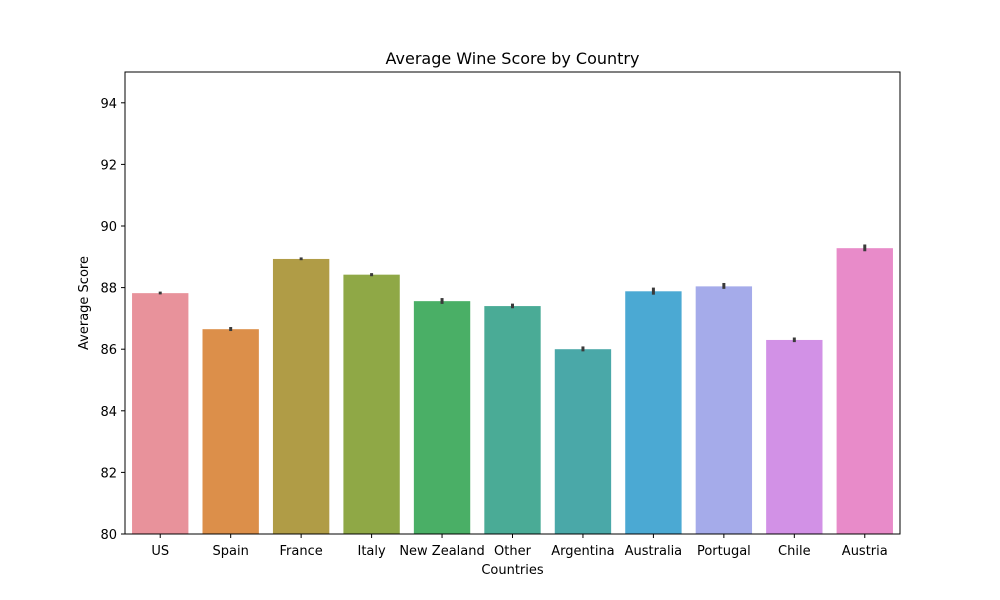  Describe the element at coordinates (112, 320) in the screenshot. I see `y-axis: 80 82 84 86 88 90 92 94` at that location.